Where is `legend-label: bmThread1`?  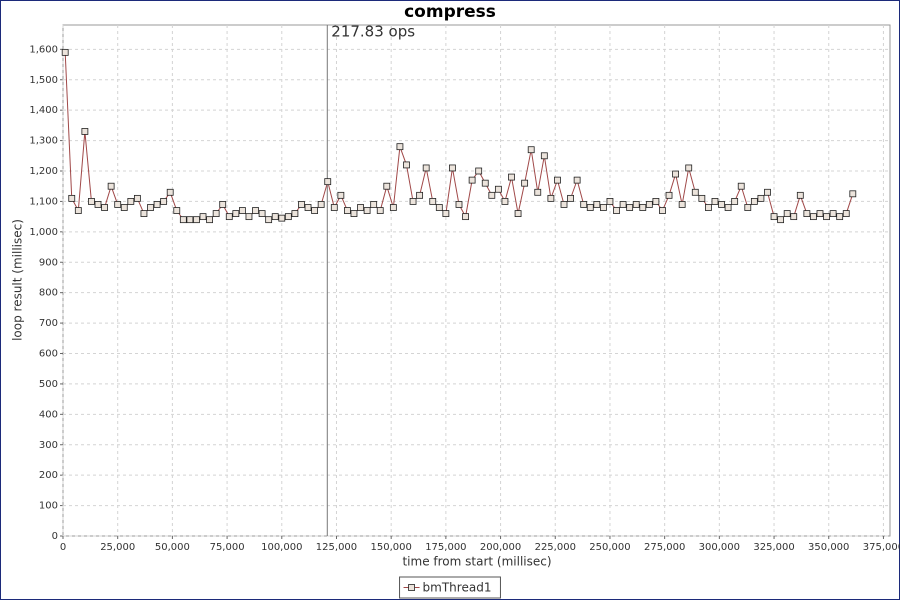 legend-label: bmThread1 is located at coordinates (457, 588).